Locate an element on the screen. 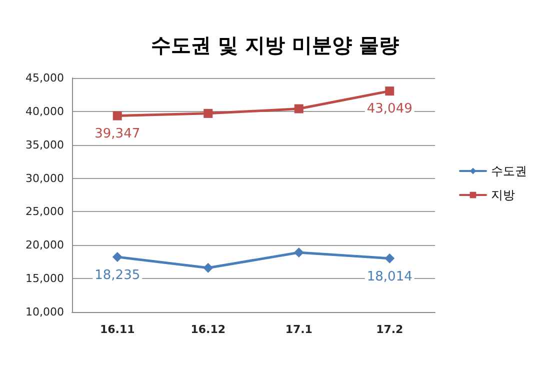 This screenshot has height=366, width=540. x-tick-label: 16.11 is located at coordinates (117, 329).